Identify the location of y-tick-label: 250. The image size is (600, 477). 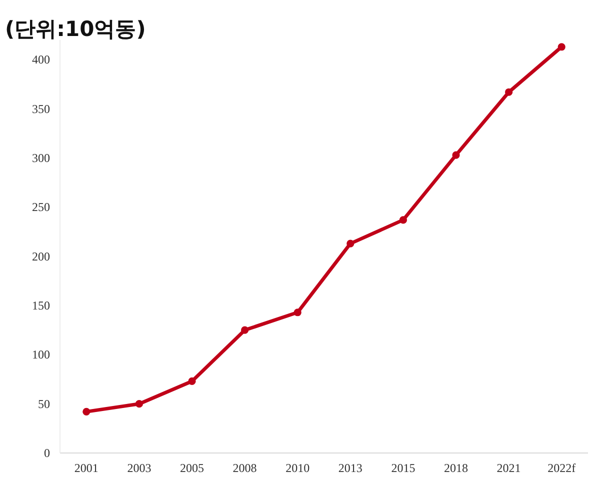
(41, 207).